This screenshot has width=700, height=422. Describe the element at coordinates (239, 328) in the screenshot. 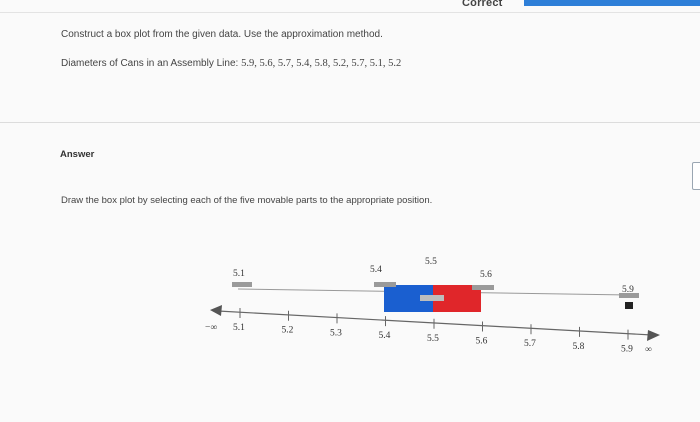

I see `tick-label: 5.1` at that location.